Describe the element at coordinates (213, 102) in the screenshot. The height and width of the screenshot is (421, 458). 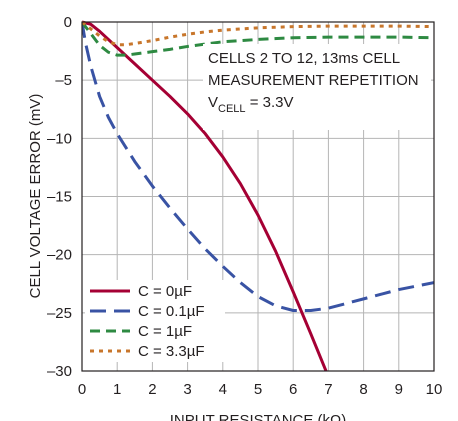
I see `annotation-v: V` at that location.